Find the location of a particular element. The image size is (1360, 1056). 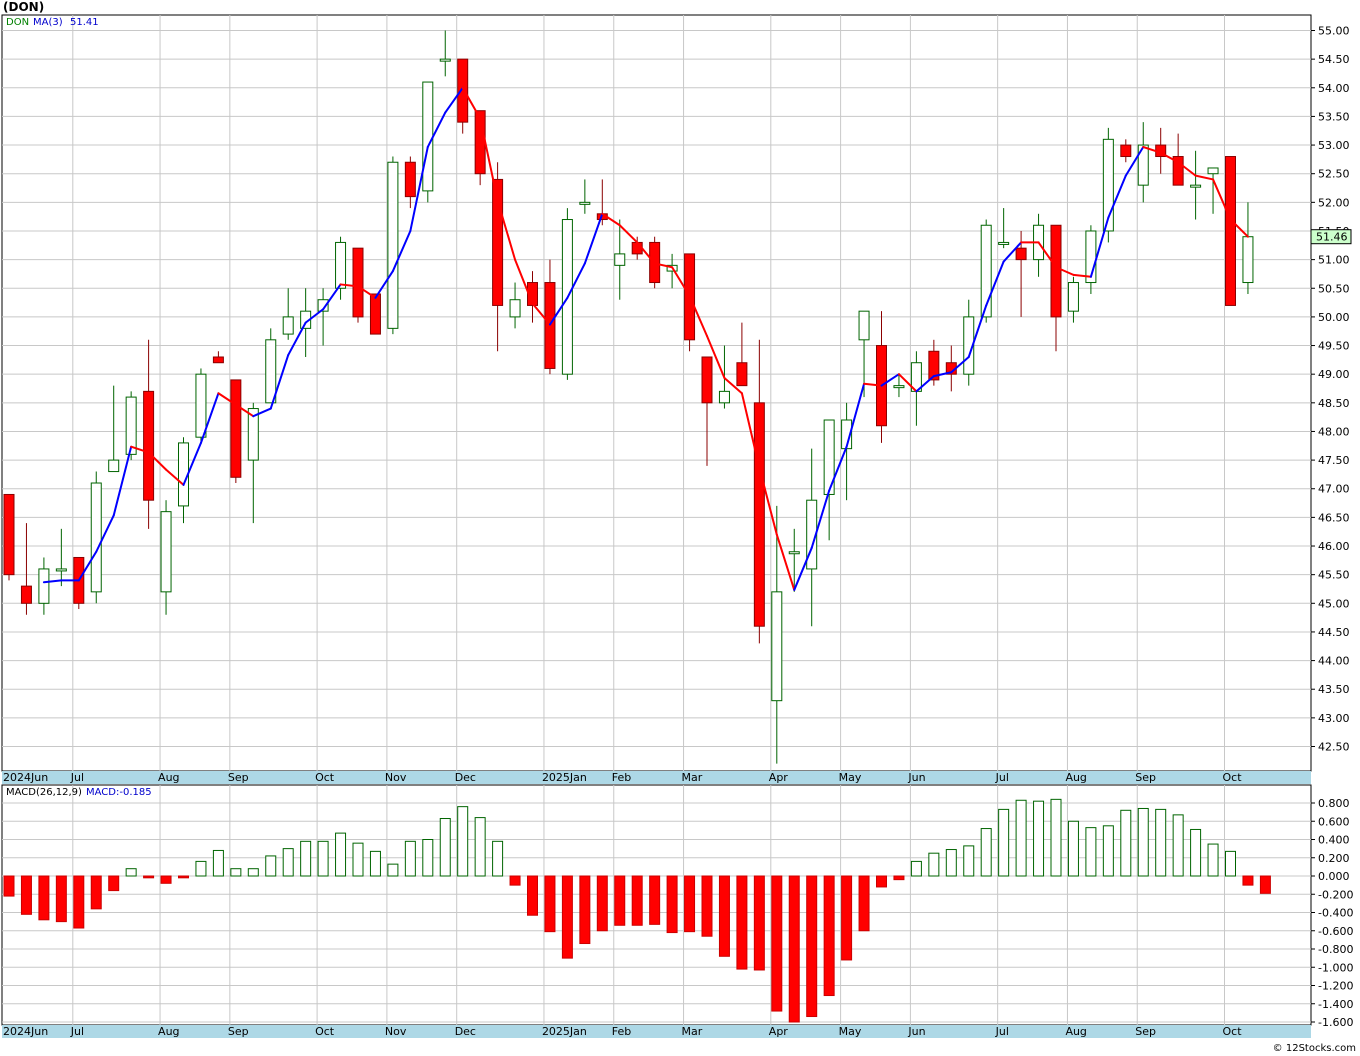

last-price-tag: 51.46 is located at coordinates (1331, 237).